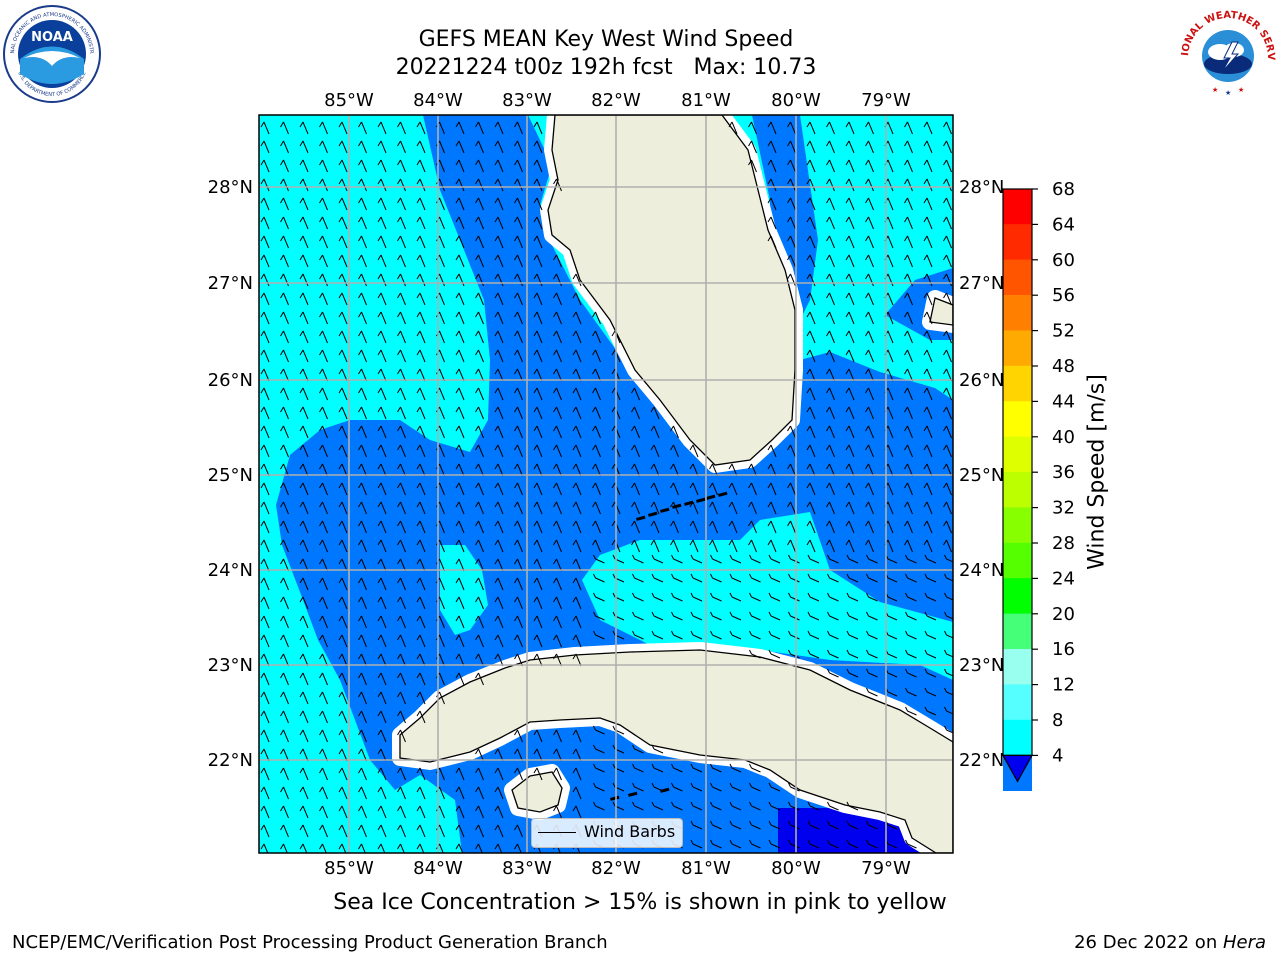  What do you see at coordinates (527, 100) in the screenshot?
I see `lon-label-top: 83°W` at bounding box center [527, 100].